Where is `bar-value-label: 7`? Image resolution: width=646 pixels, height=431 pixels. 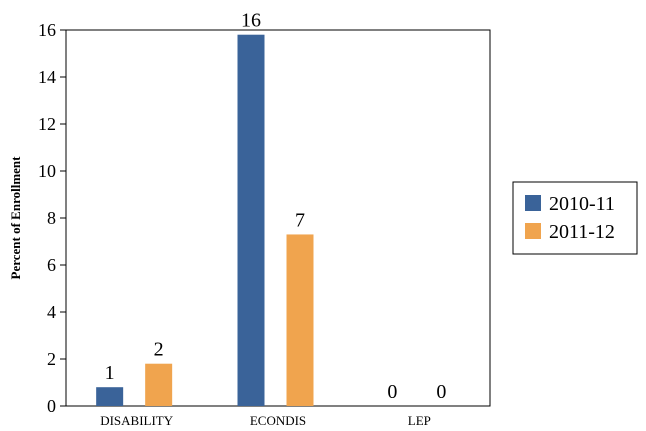 bar-value-label: 7 is located at coordinates (300, 220).